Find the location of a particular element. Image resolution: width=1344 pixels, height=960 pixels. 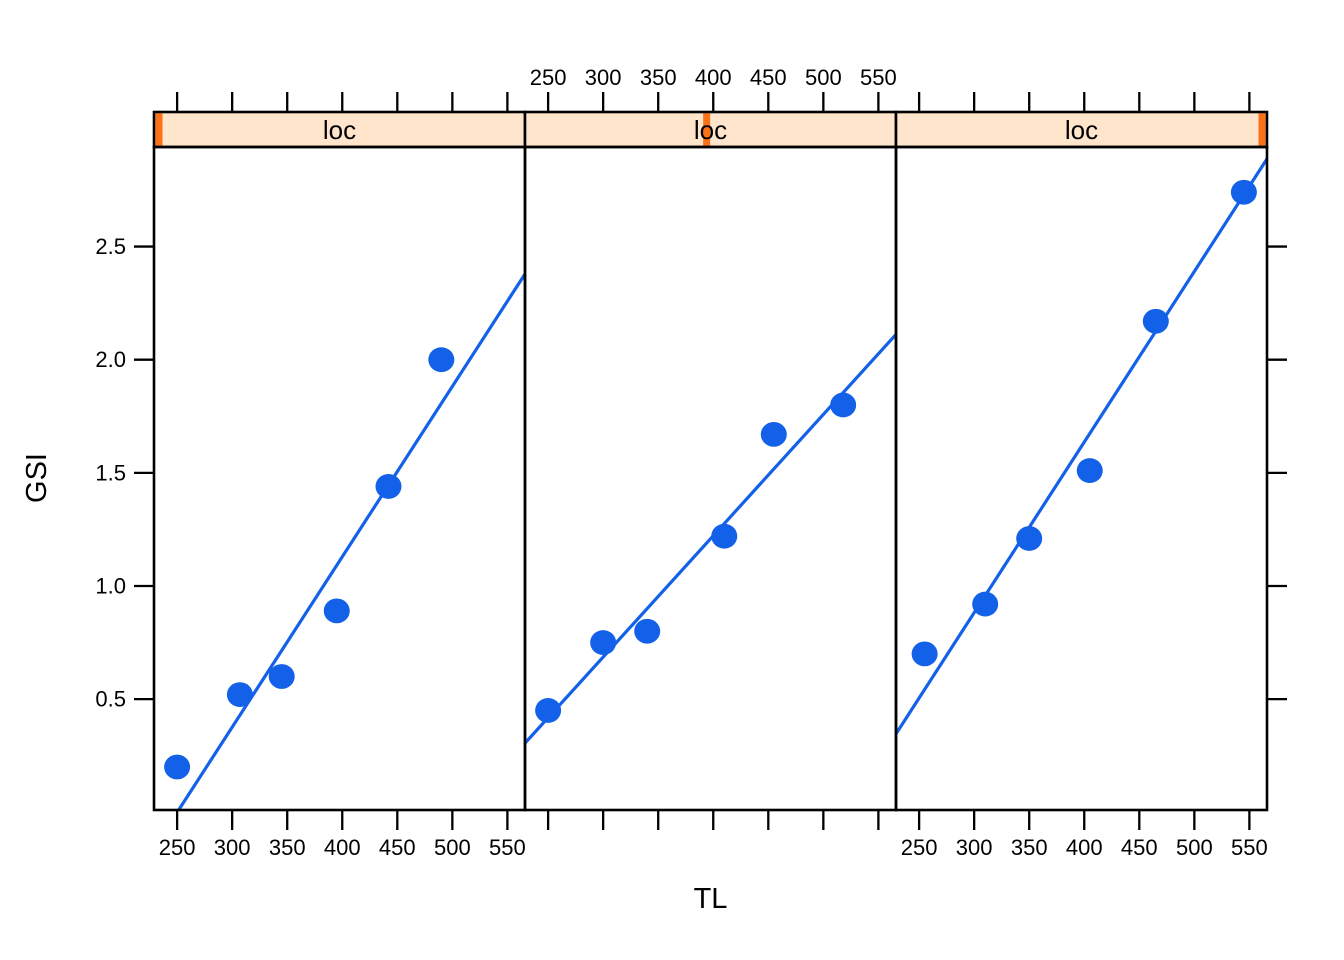

x-tick-label-top: 350 is located at coordinates (658, 77).